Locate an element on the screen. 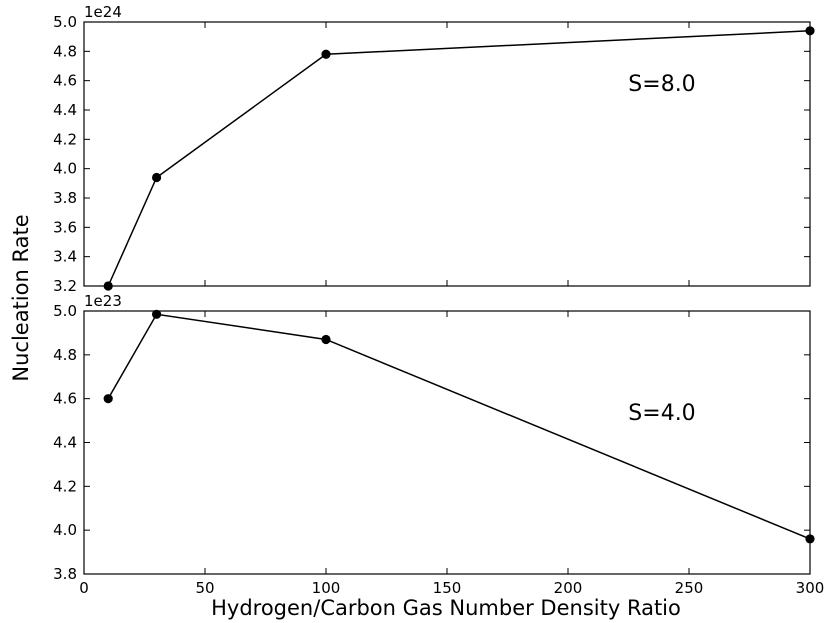  bottom-y-tick-label: 4.6 is located at coordinates (65, 399).